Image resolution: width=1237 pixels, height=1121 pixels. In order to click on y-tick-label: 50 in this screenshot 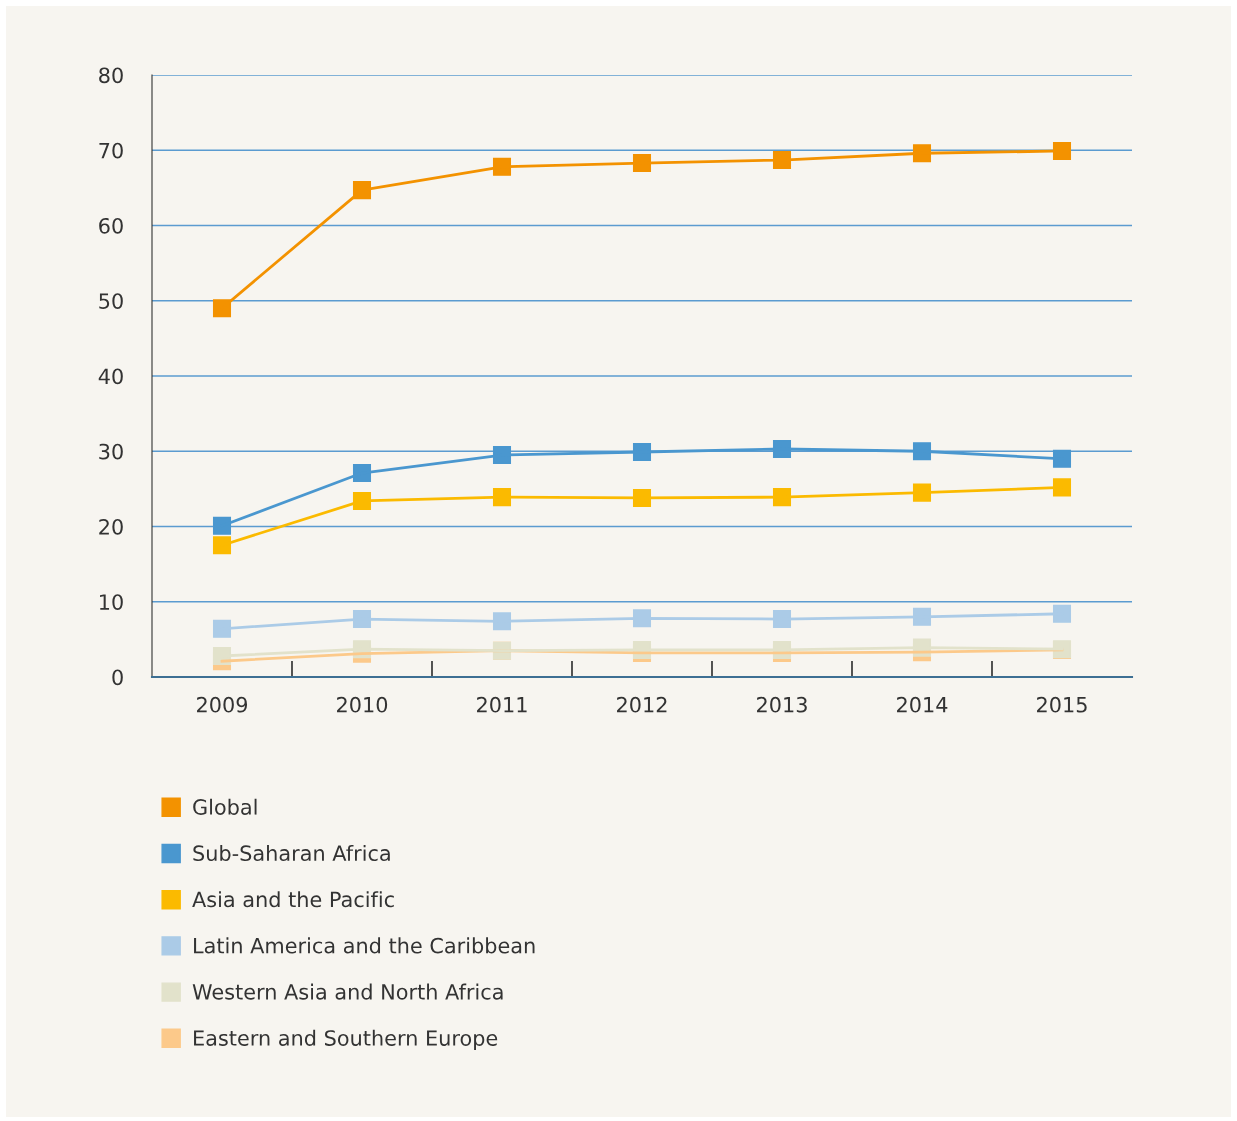, I will do `click(111, 301)`.